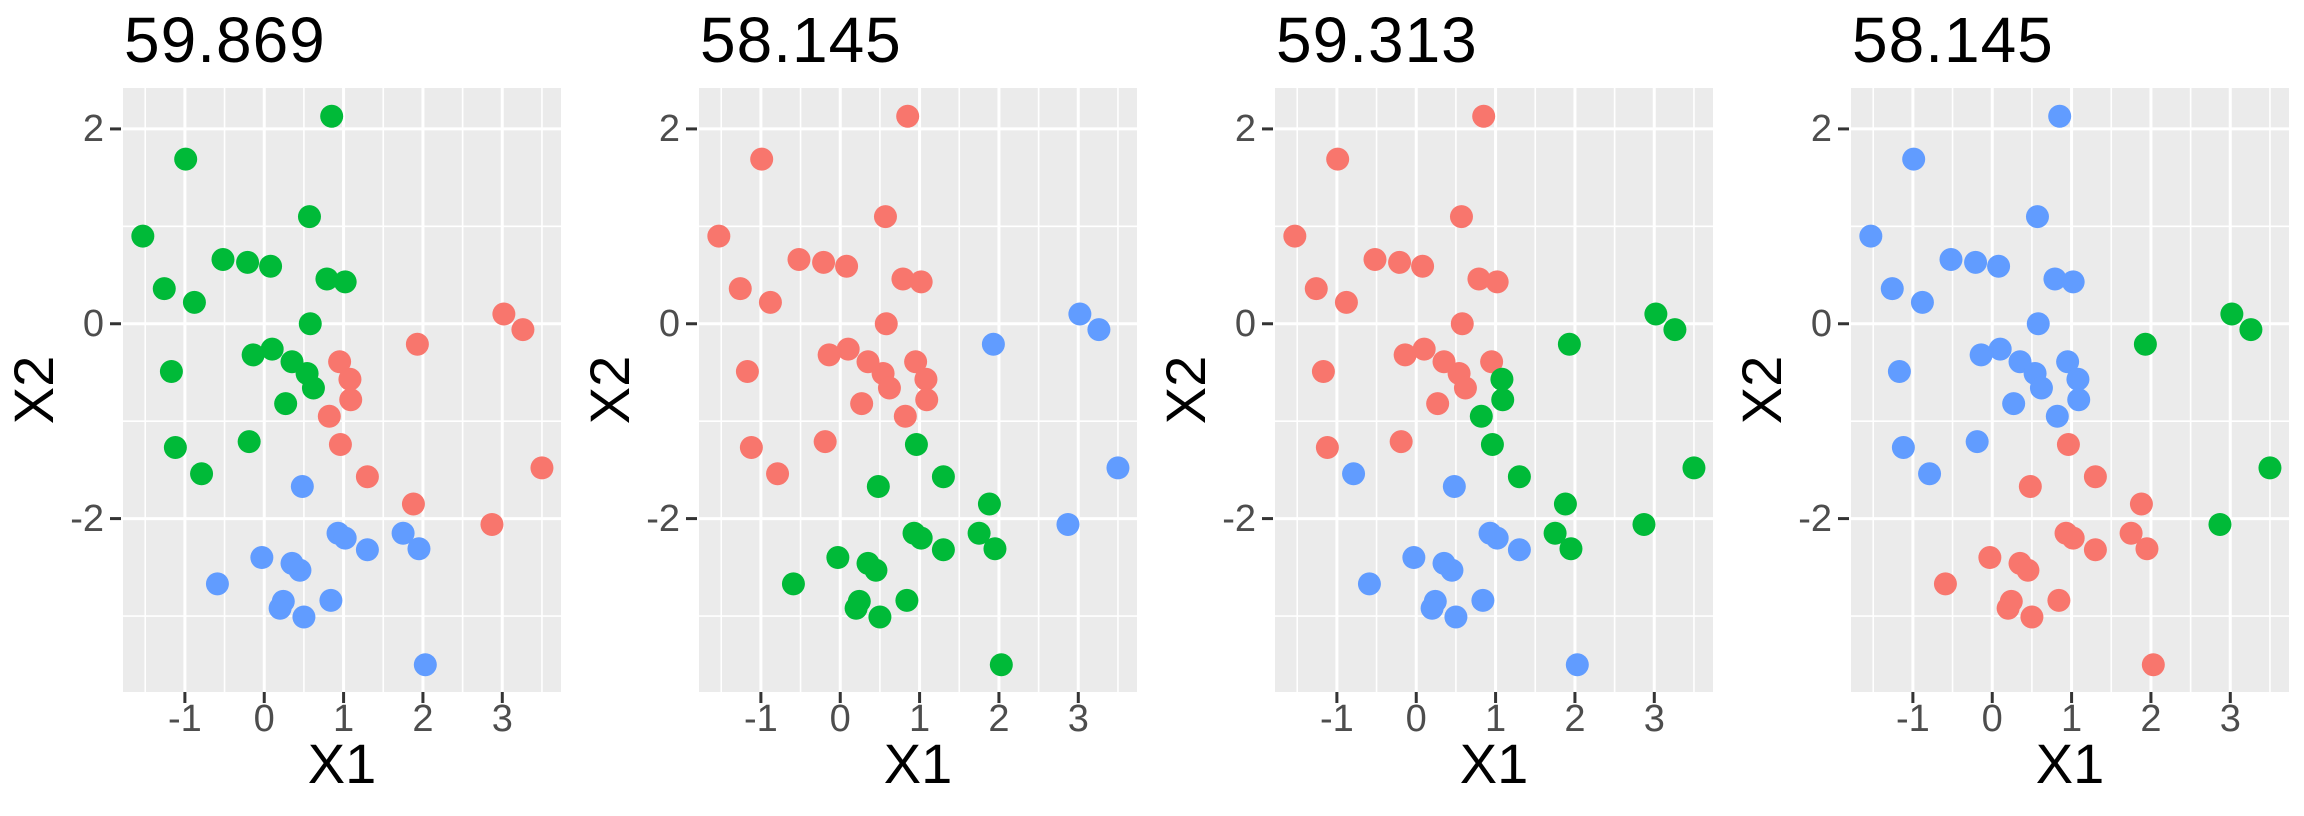  Describe the element at coordinates (1078, 719) in the screenshot. I see `x-tick-label: 3` at that location.